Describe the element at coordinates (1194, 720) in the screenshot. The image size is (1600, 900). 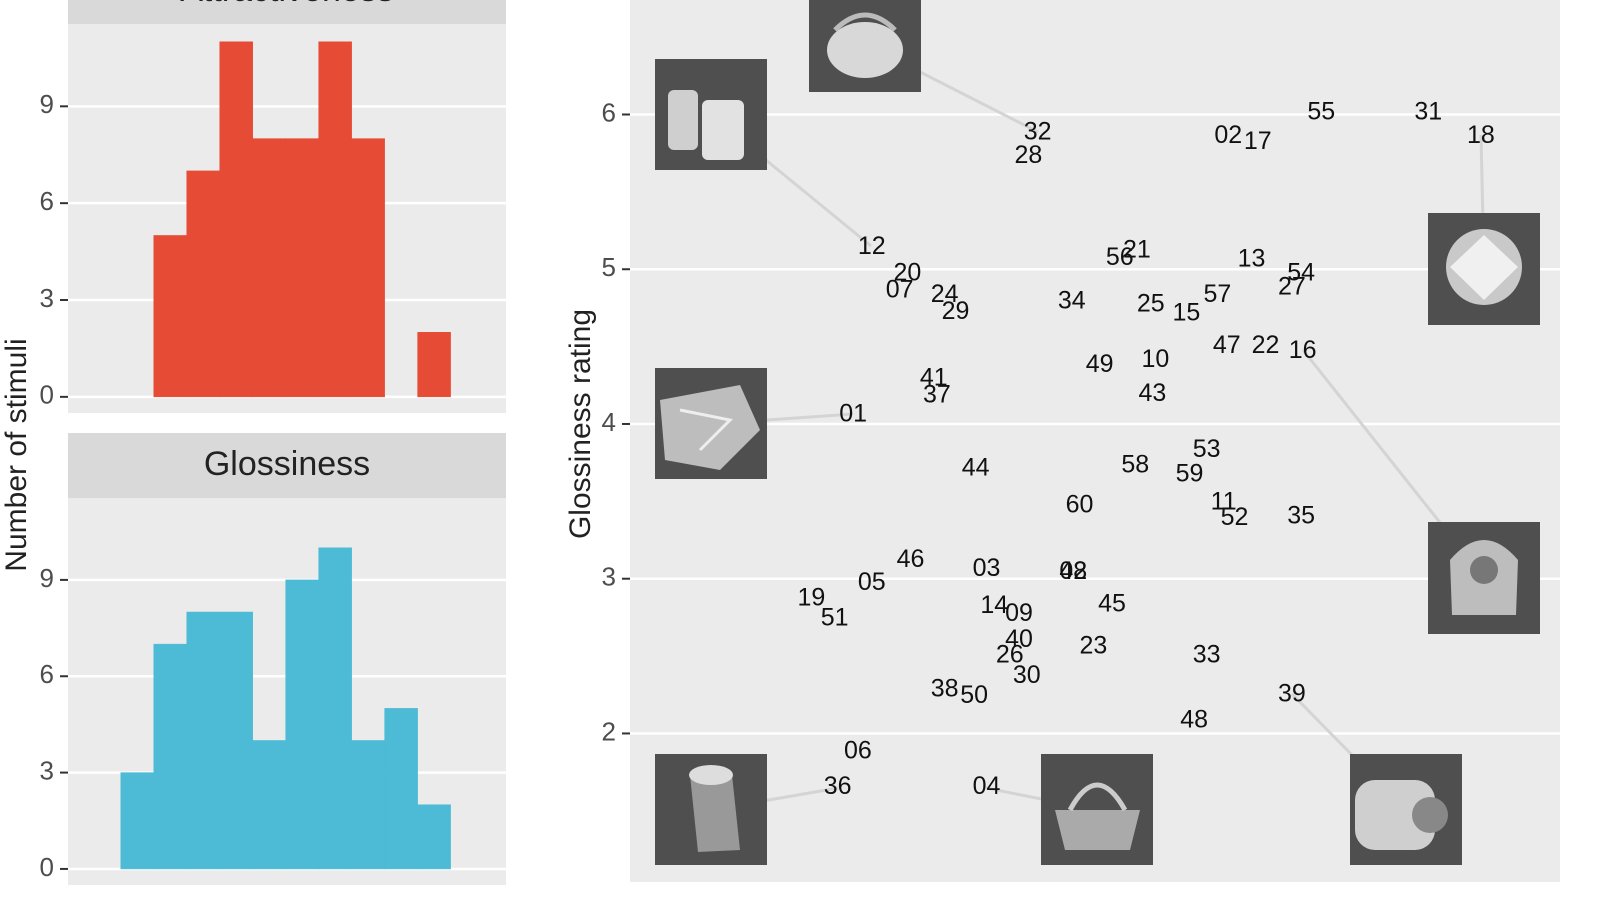
I see `point-label: 48` at that location.